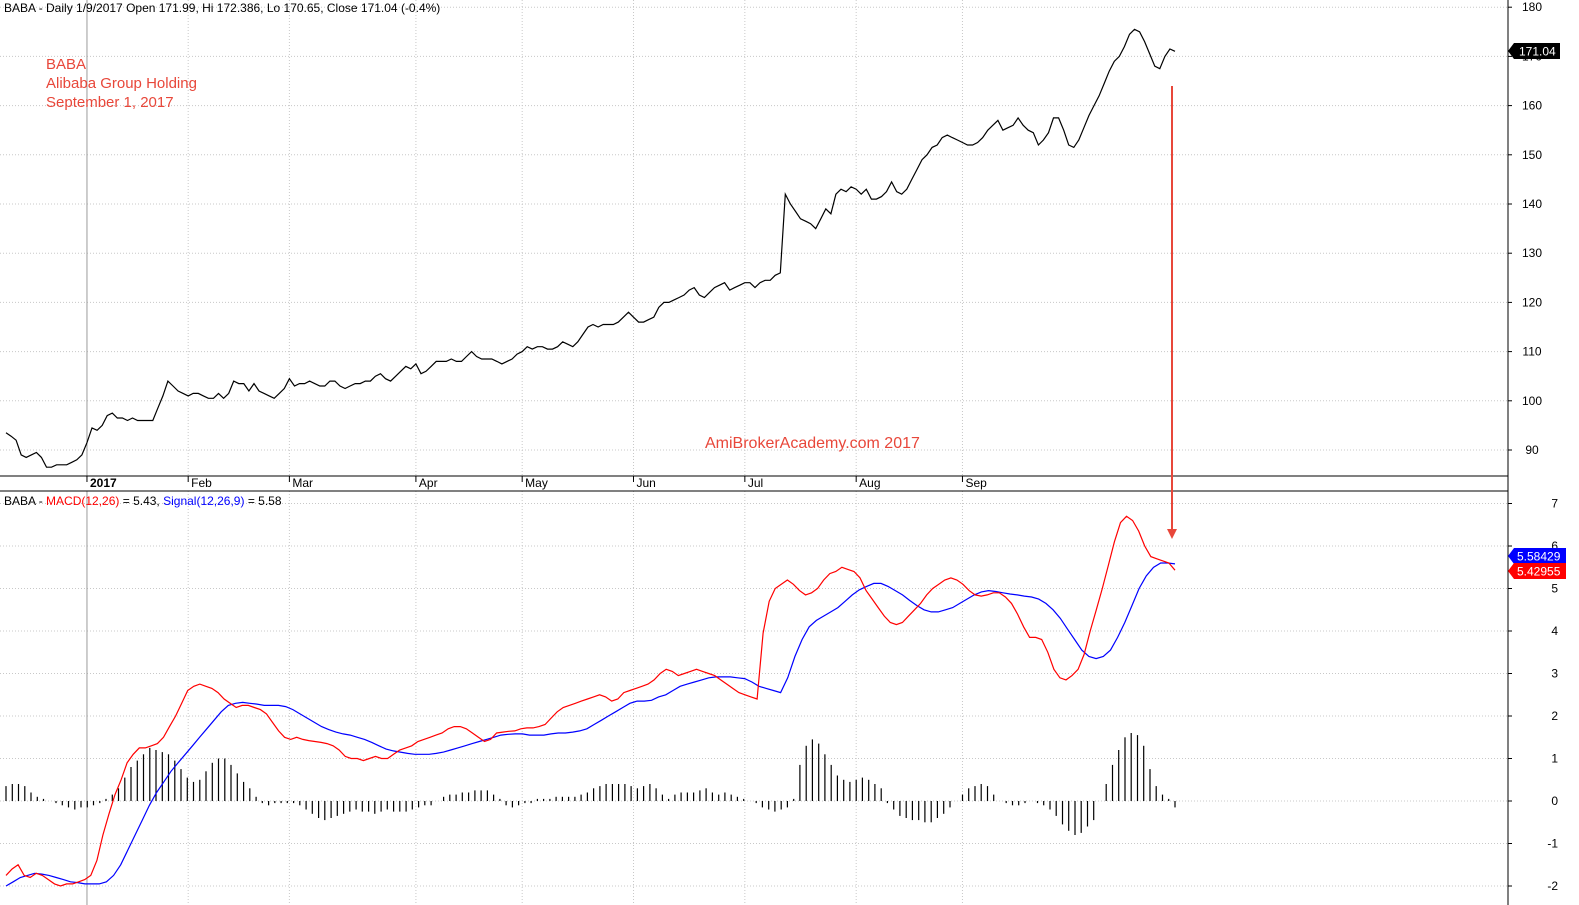  Describe the element at coordinates (302, 483) in the screenshot. I see `month-label: Mar` at that location.